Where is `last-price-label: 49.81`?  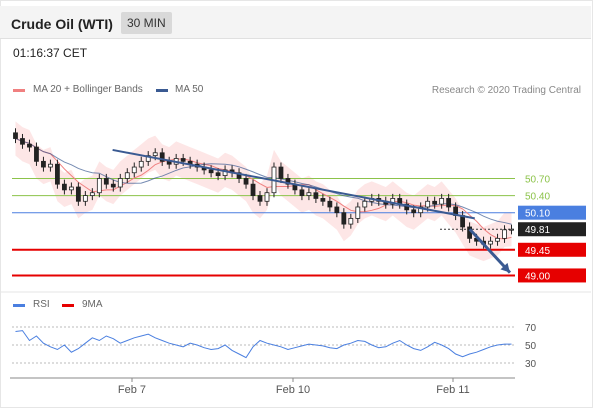 last-price-label: 49.81 is located at coordinates (537, 230).